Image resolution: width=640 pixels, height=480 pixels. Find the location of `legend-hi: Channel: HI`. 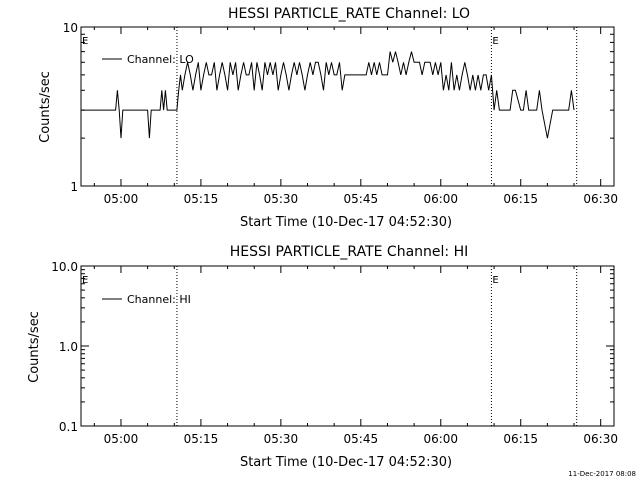

legend-hi: Channel: HI is located at coordinates (146, 299).